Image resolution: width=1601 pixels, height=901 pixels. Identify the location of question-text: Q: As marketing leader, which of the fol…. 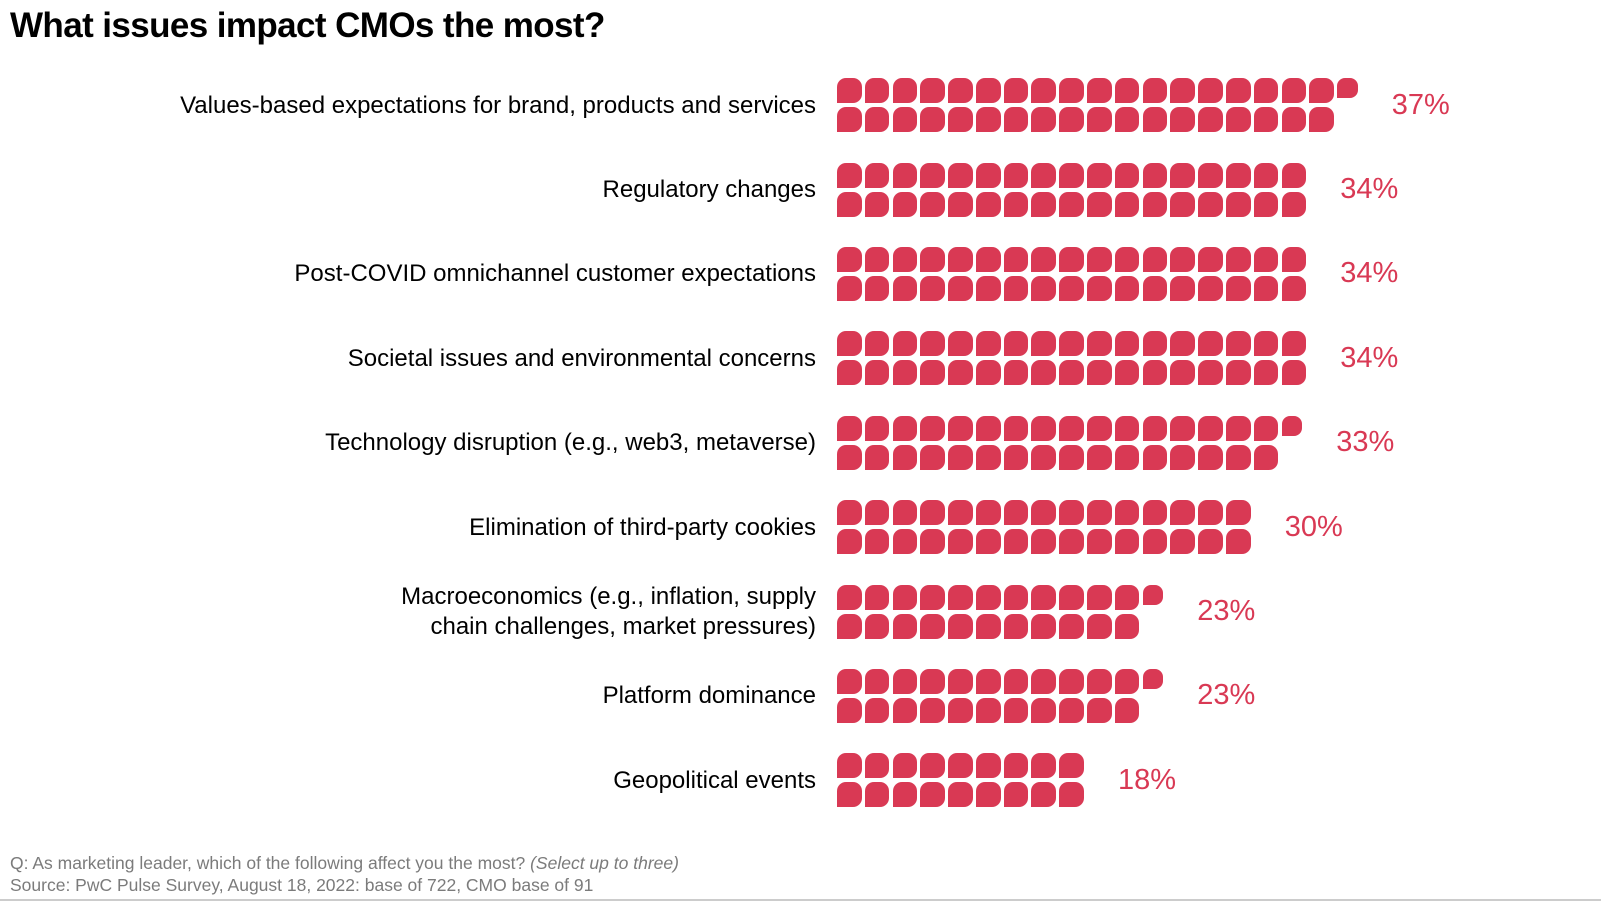
(268, 863).